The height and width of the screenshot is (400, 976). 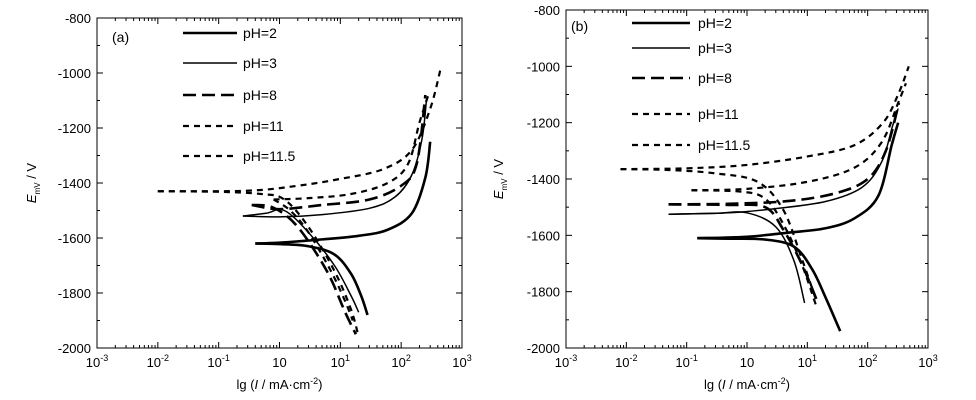 I want to click on series-ph-3-cathodic-line, so click(x=737, y=257).